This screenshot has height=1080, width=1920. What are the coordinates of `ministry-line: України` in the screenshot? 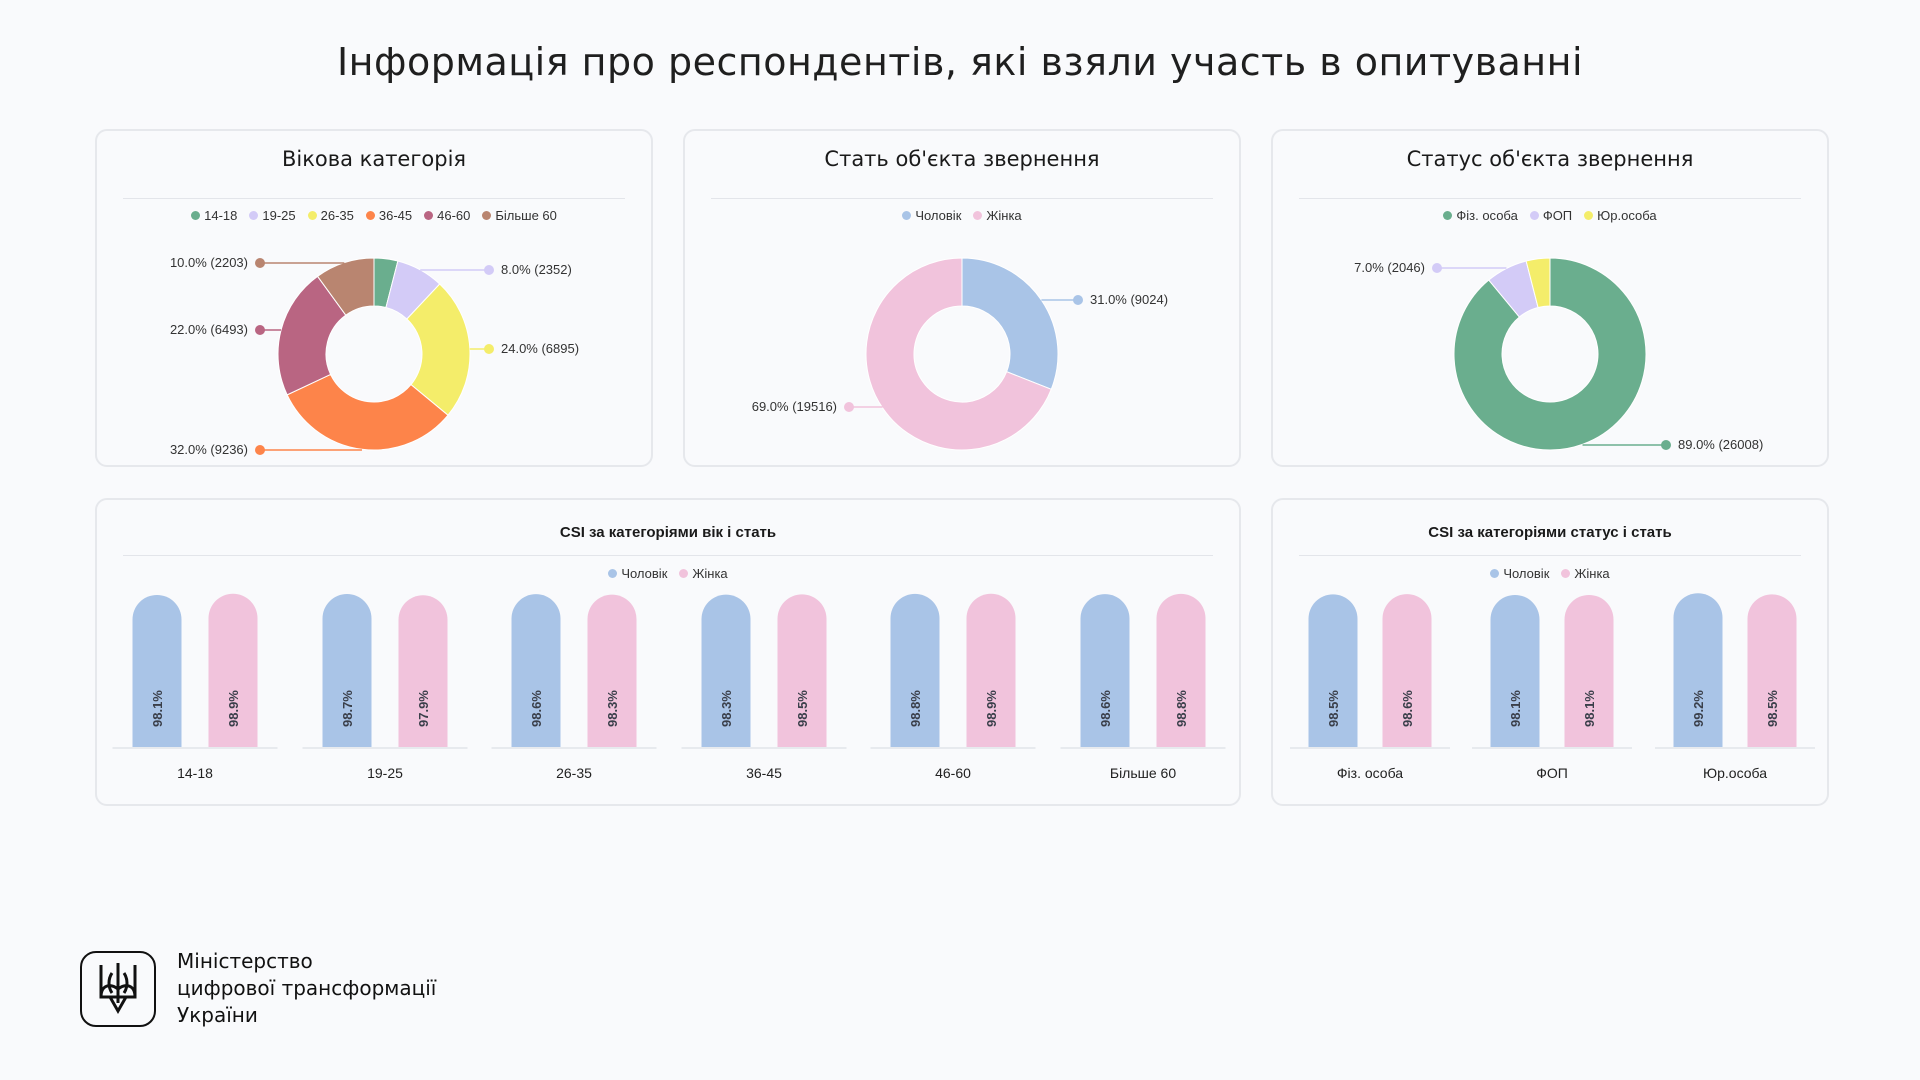 It's located at (217, 1015).